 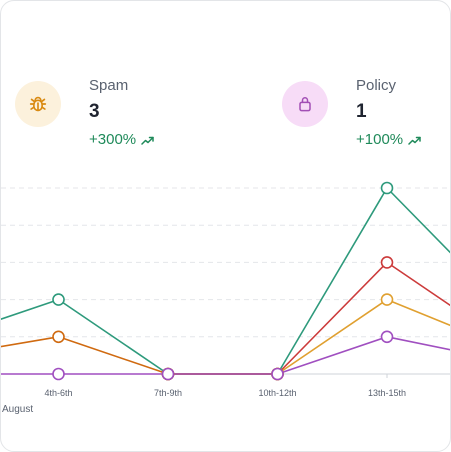 What do you see at coordinates (113, 139) in the screenshot?
I see `spam-change-value: +300%` at bounding box center [113, 139].